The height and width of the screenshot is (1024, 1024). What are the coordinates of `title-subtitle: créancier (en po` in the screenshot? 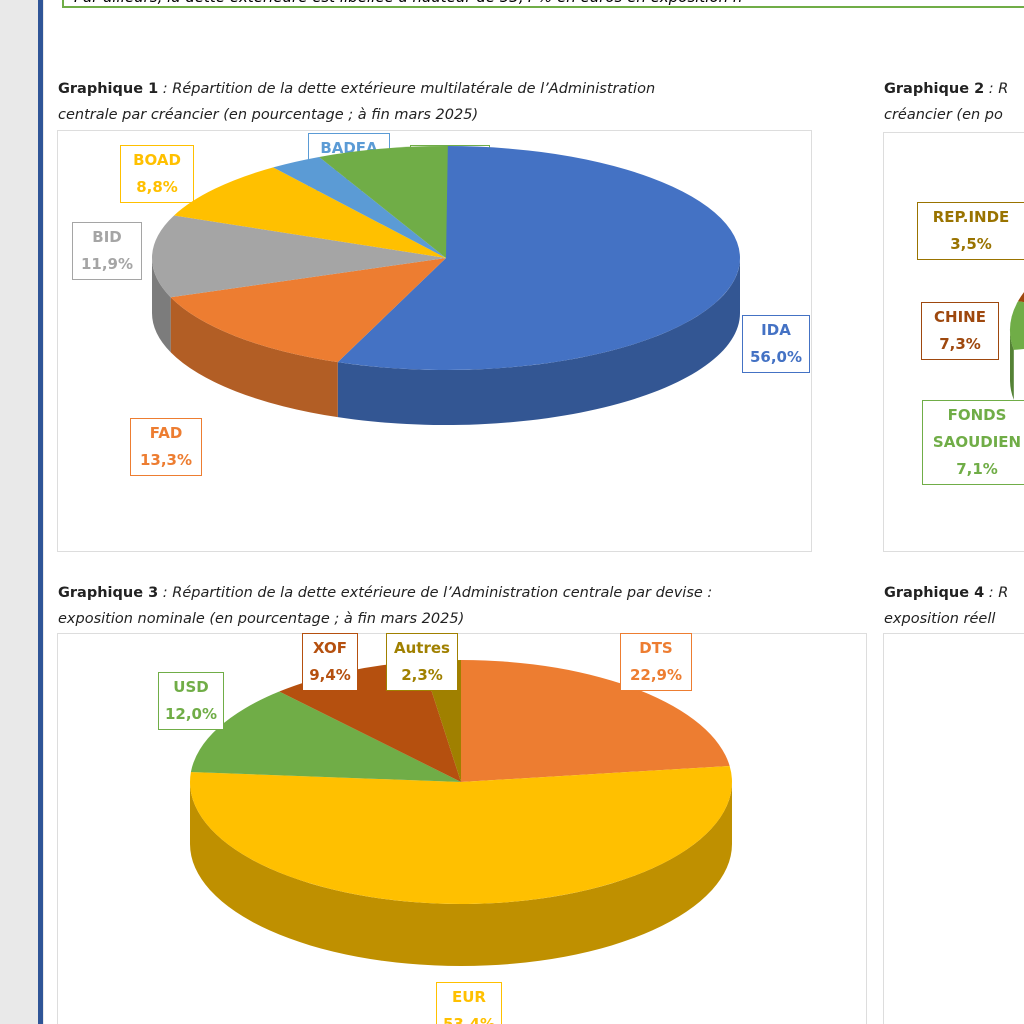 It's located at (943, 115).